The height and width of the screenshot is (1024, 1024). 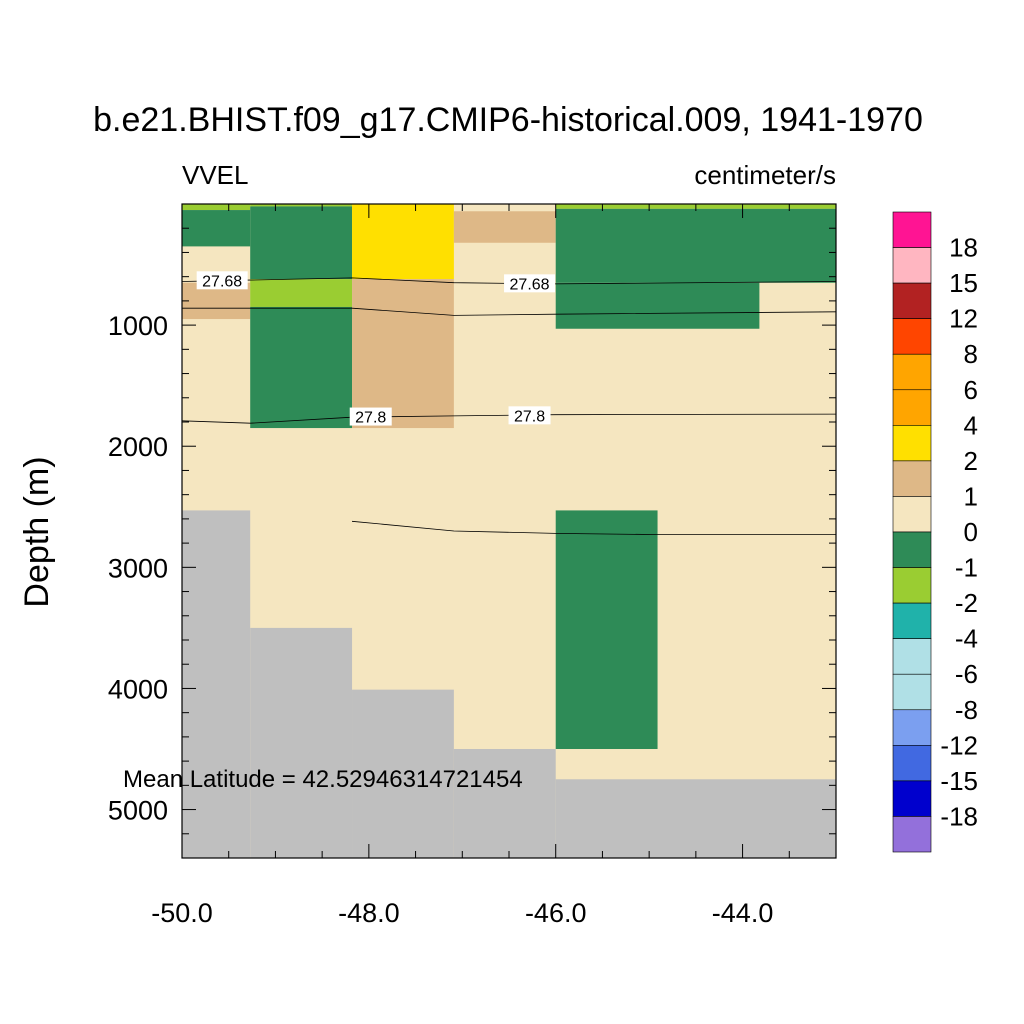 What do you see at coordinates (765, 175) in the screenshot?
I see `units-label: centimeter/s` at bounding box center [765, 175].